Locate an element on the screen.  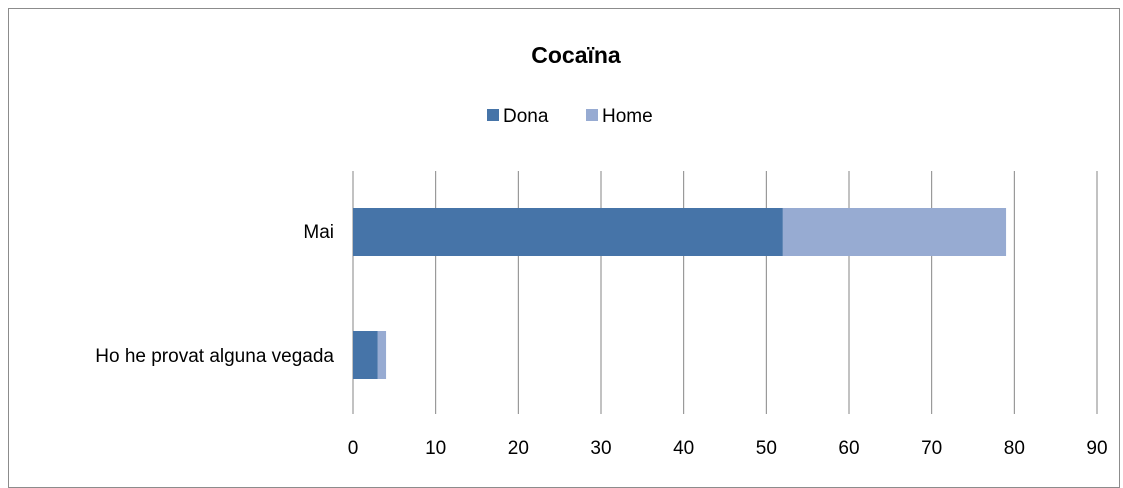
category-label-mai: Mai is located at coordinates (318, 232).